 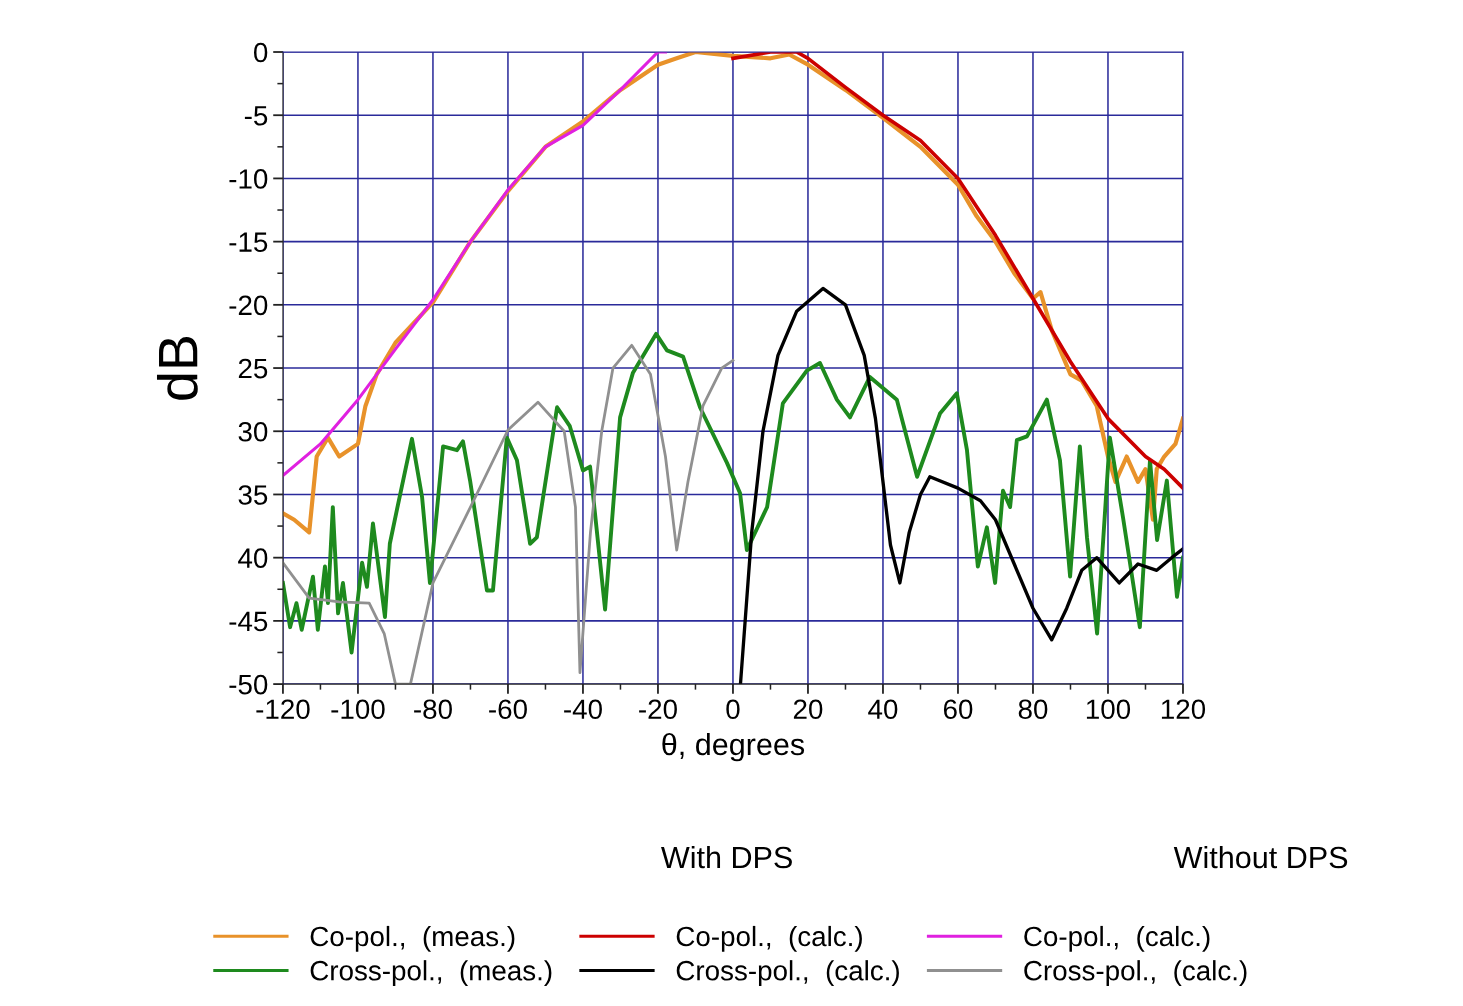 I want to click on y-tick-label: -20, so click(x=248, y=305).